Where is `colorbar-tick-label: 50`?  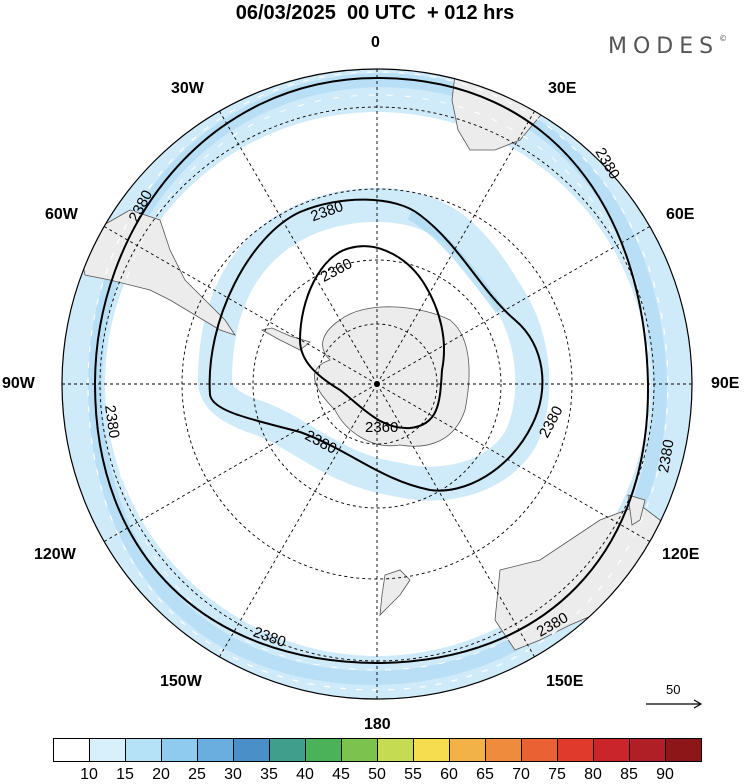 colorbar-tick-label: 50 is located at coordinates (377, 774).